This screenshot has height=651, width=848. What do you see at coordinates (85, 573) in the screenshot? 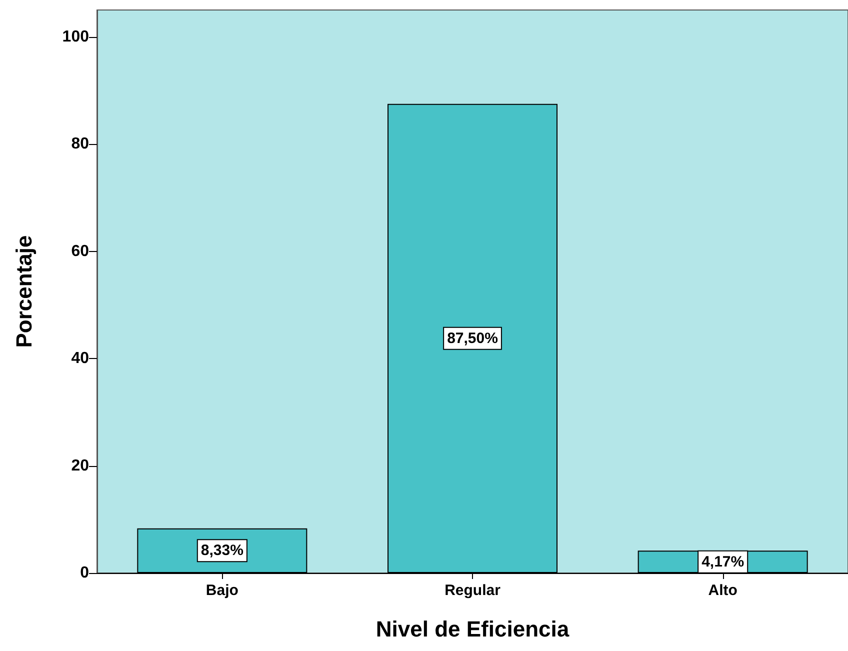
I see `y-tick-label: 0` at bounding box center [85, 573].